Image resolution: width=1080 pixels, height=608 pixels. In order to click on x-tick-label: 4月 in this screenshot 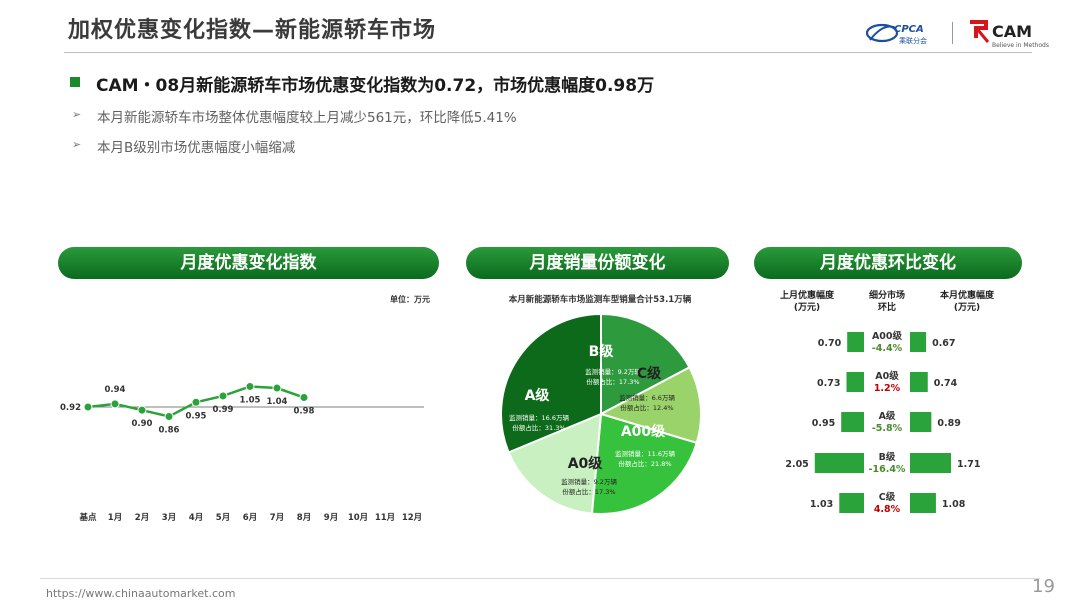, I will do `click(196, 518)`.